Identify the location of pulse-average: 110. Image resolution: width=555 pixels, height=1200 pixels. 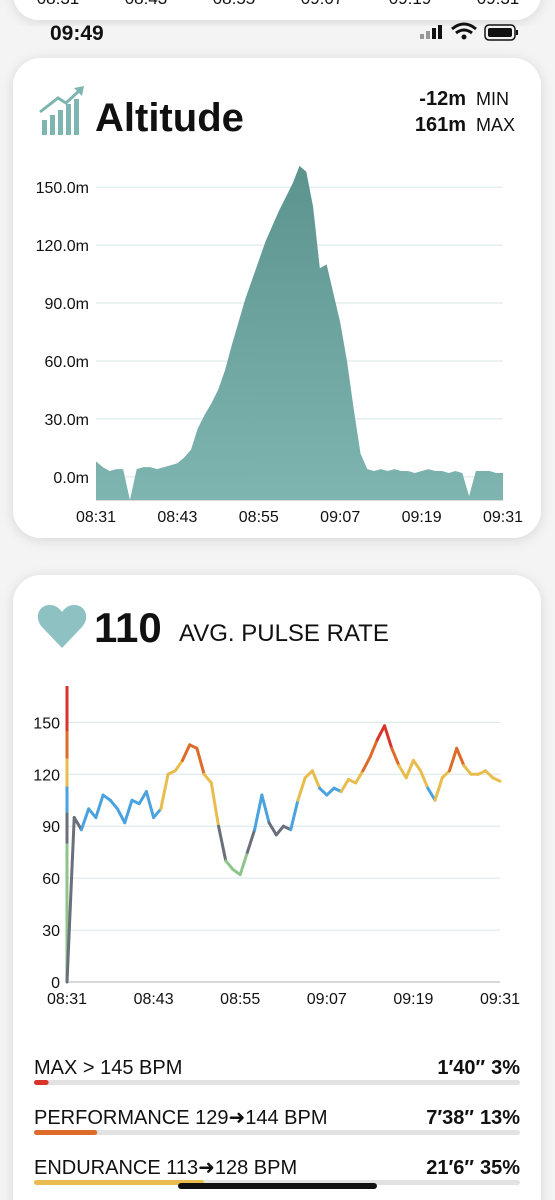
(128, 627).